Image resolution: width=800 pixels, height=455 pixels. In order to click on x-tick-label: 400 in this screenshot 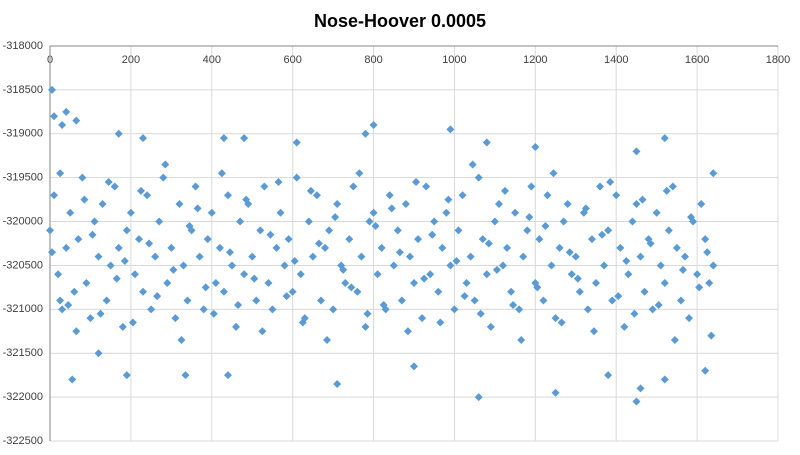, I will do `click(212, 60)`.